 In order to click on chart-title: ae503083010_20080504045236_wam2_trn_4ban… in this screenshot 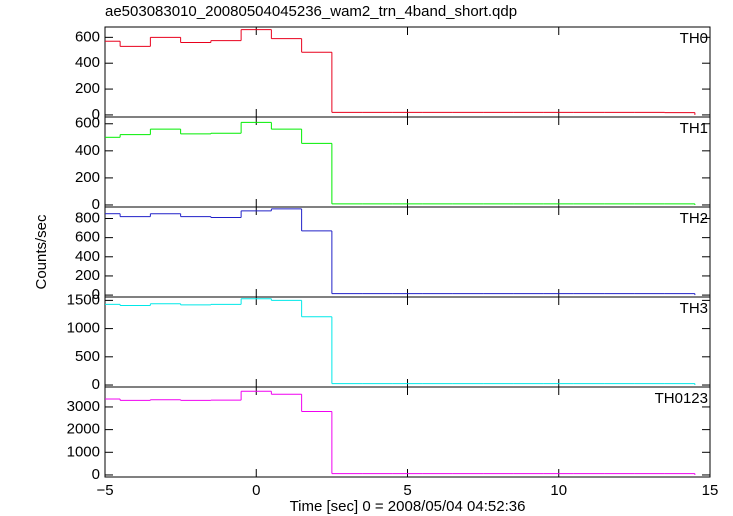, I will do `click(311, 11)`.